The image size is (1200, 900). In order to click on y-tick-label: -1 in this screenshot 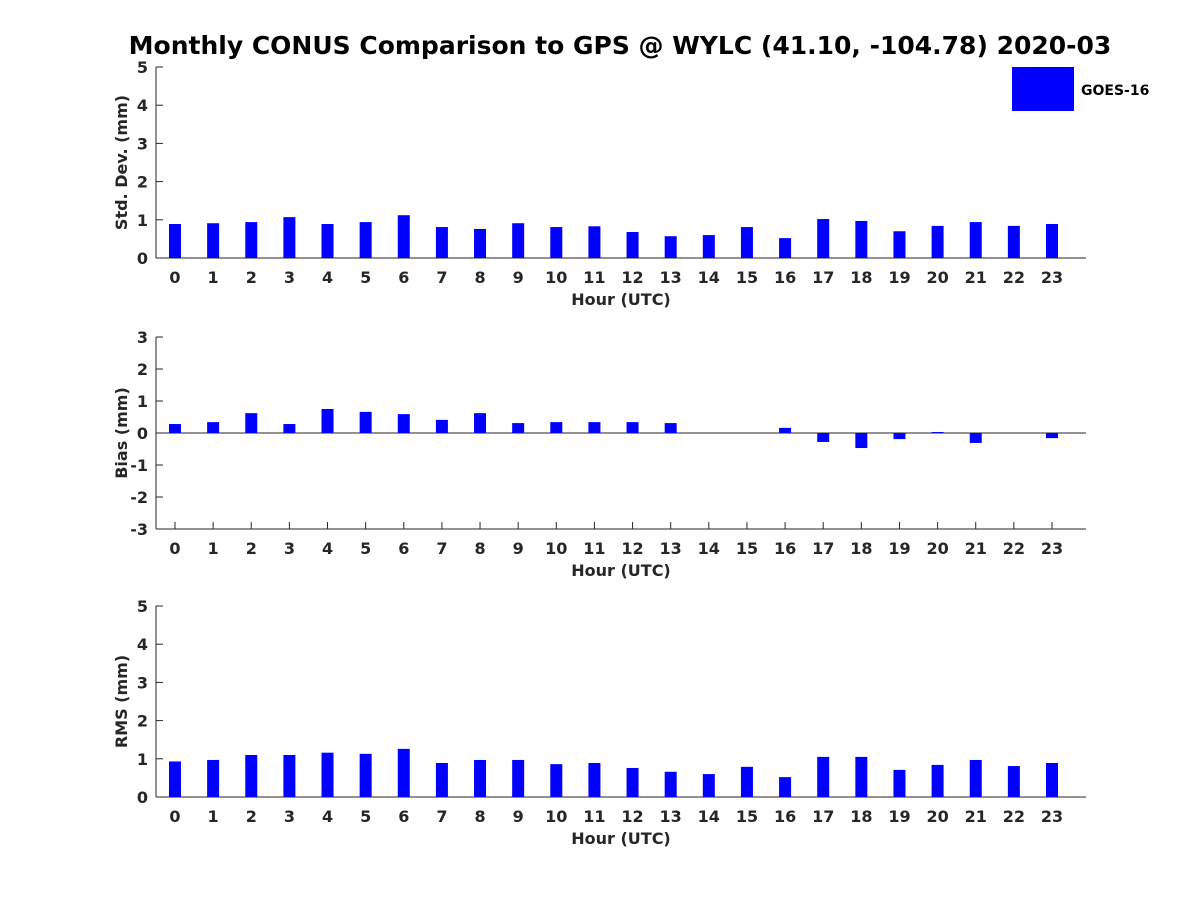, I will do `click(139, 465)`.